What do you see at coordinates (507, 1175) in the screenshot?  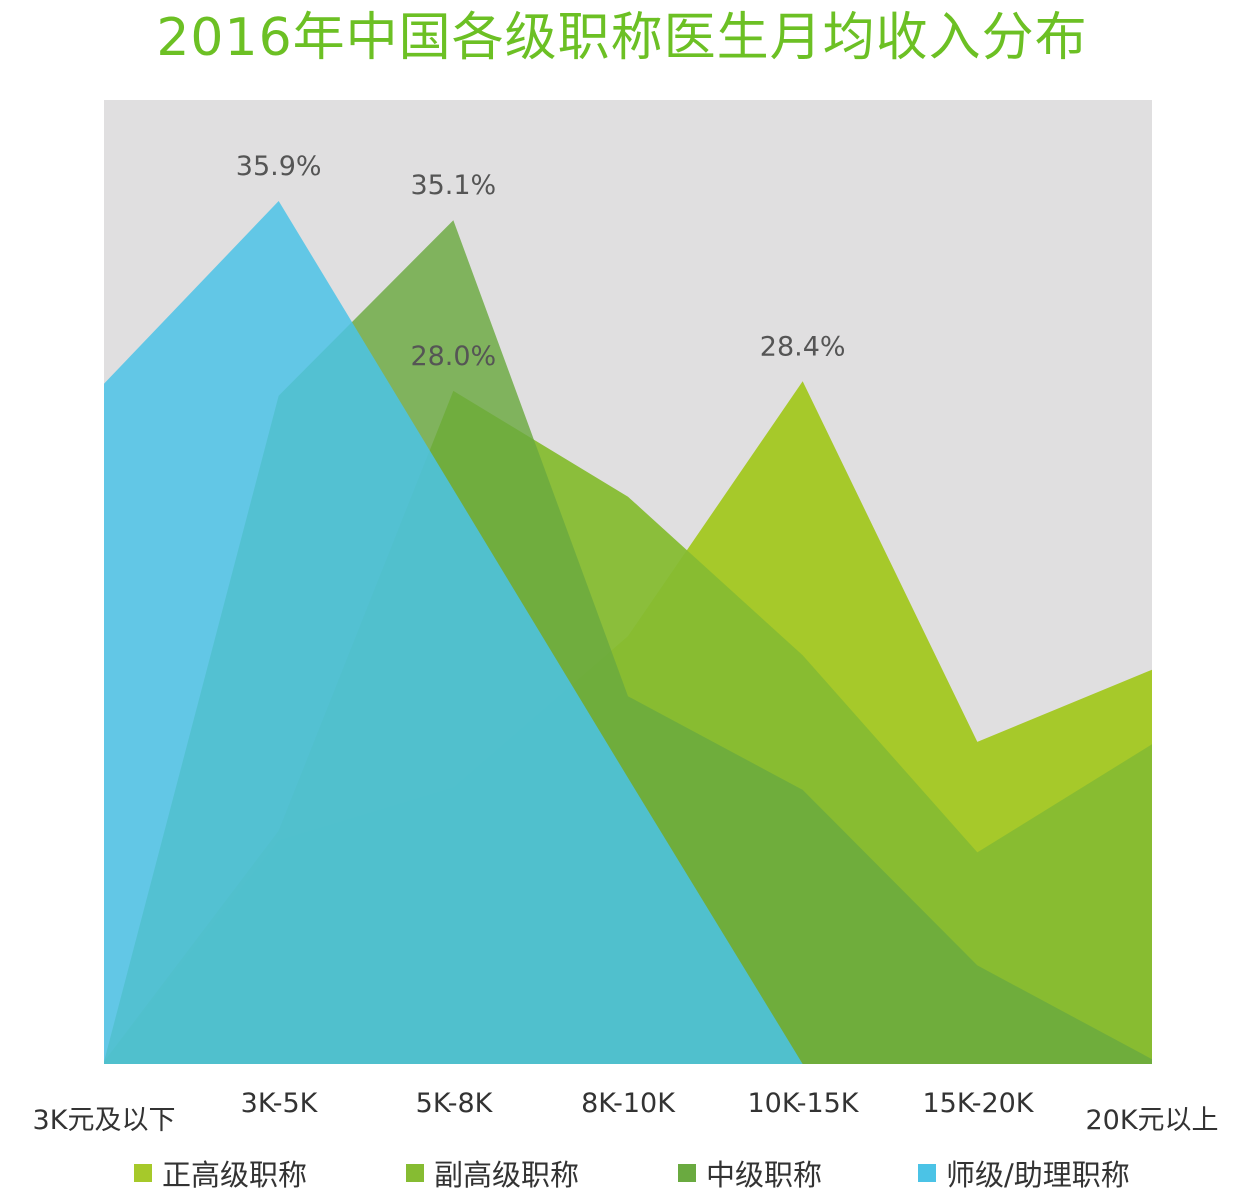 I see `legend-label: 副高级职称` at bounding box center [507, 1175].